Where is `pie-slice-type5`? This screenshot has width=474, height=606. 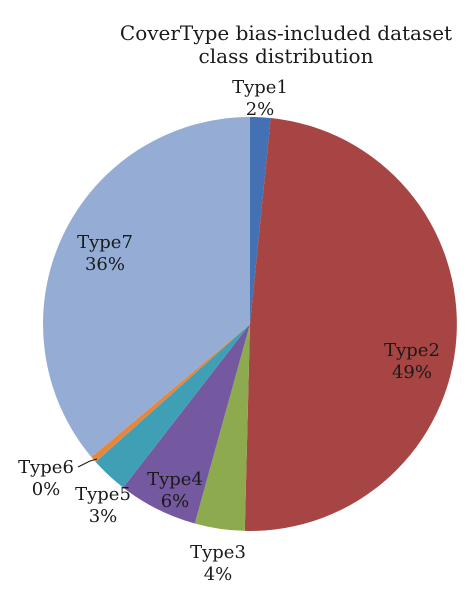
pie-slice-type5 is located at coordinates (172, 406).